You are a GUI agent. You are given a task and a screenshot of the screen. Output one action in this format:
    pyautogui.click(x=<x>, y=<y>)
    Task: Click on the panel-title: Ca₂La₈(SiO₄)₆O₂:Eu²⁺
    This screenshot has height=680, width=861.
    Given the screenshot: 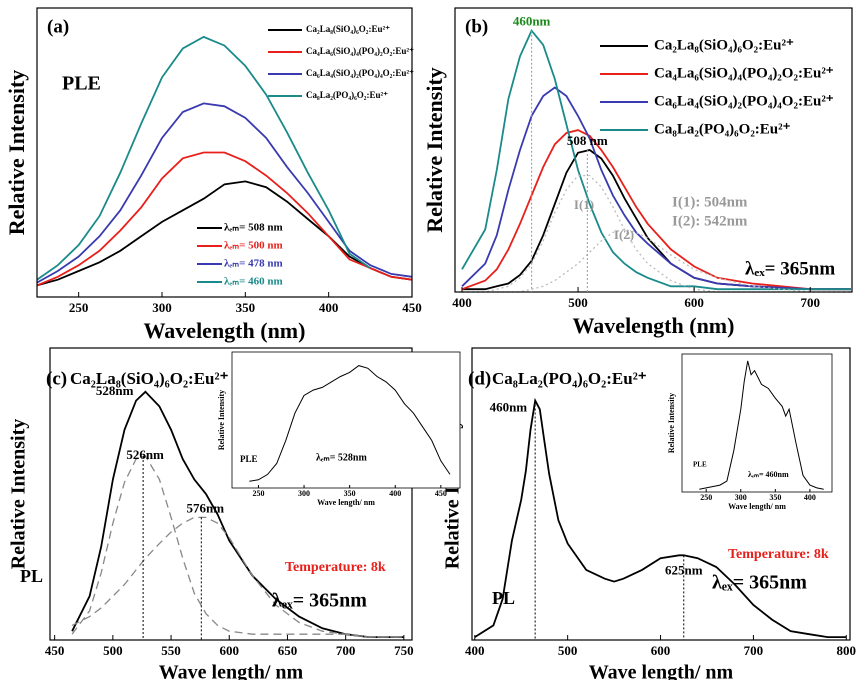 What is the action you would take?
    pyautogui.click(x=149, y=378)
    